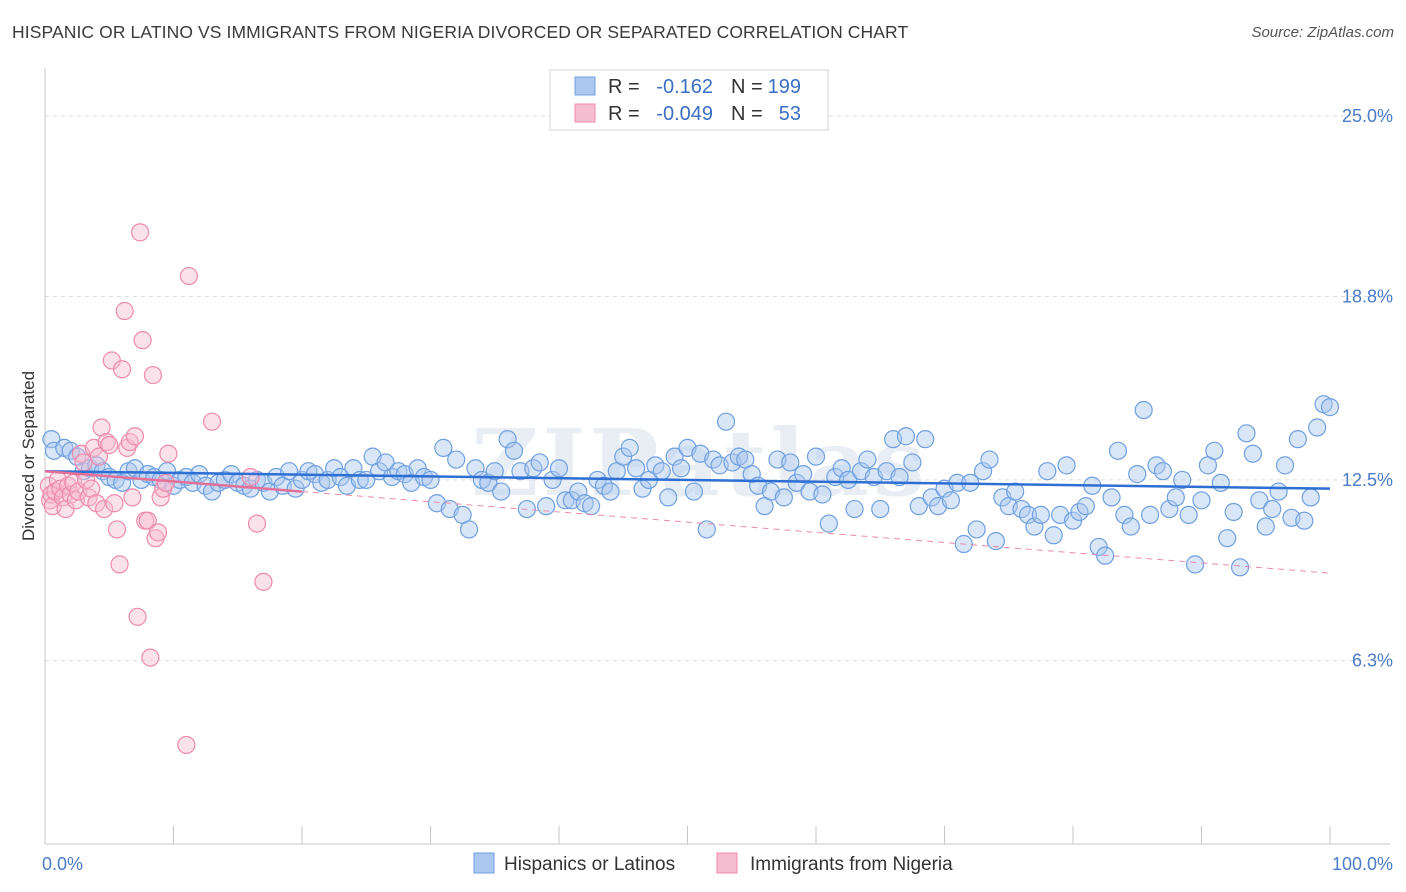  Describe the element at coordinates (689, 100) in the screenshot. I see `legend-box: R = -0.162 N = 199 R = -0.049 N = 53` at that location.